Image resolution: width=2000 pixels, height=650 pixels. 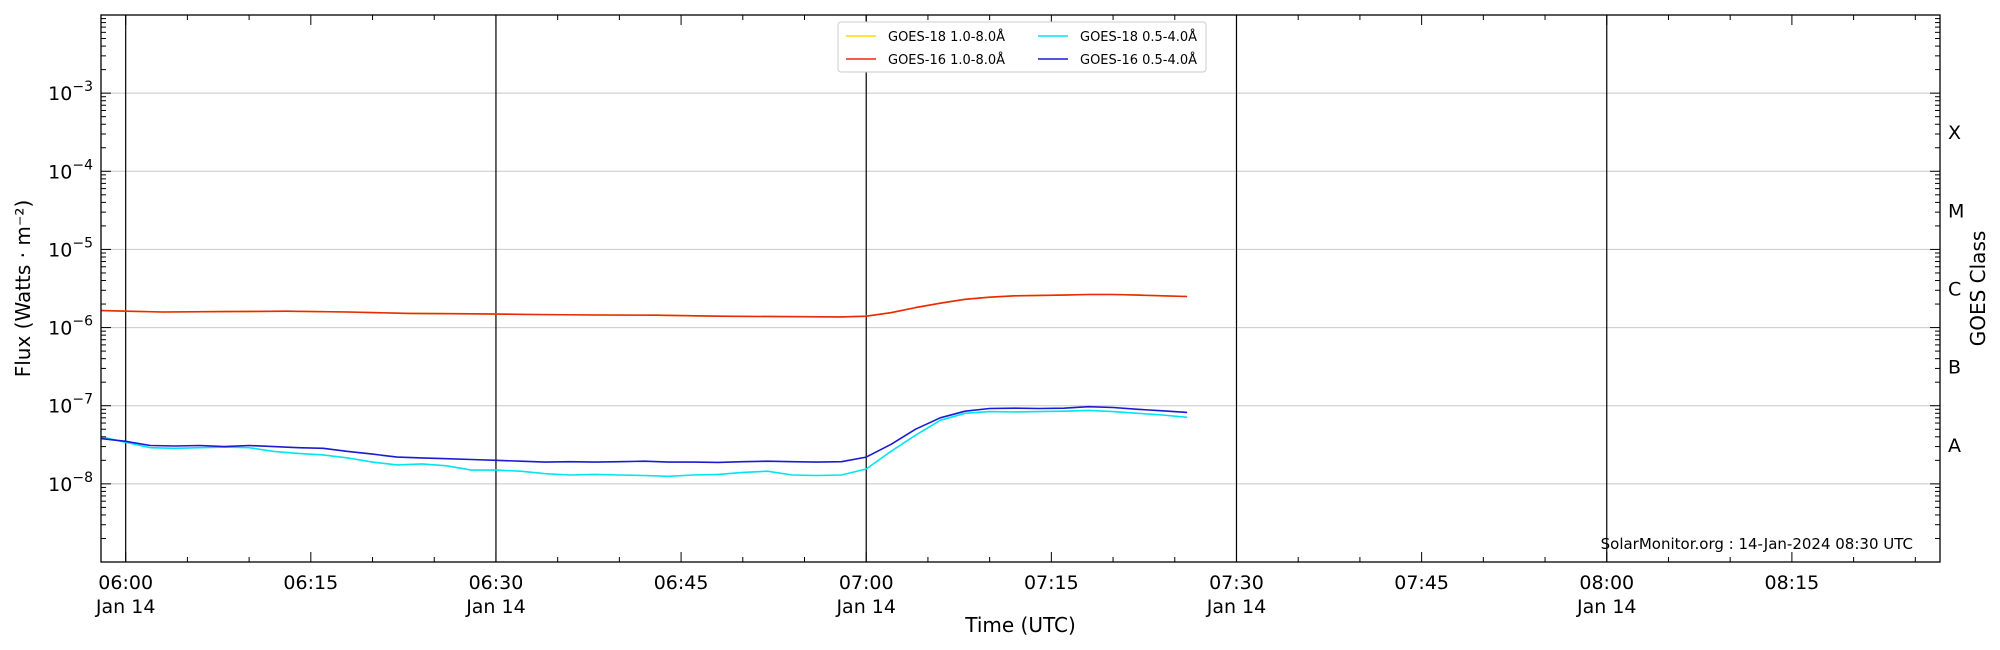 What do you see at coordinates (1236, 583) in the screenshot?
I see `x-tick-label: 07:30` at bounding box center [1236, 583].